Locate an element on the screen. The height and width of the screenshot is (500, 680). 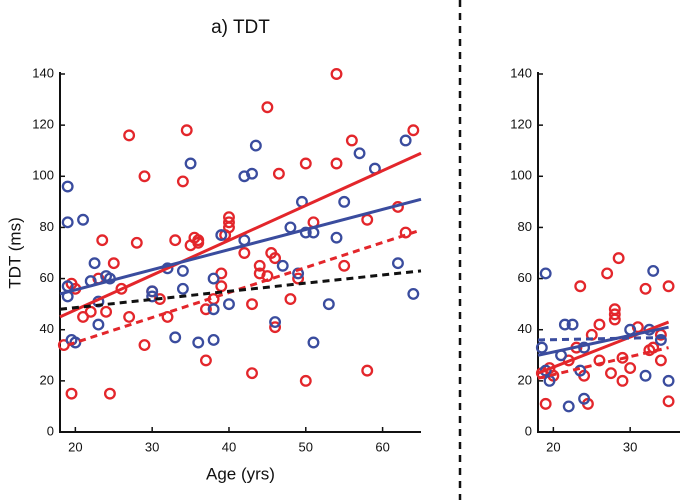
x-axis-label: Age (yrs) is located at coordinates (240, 473).